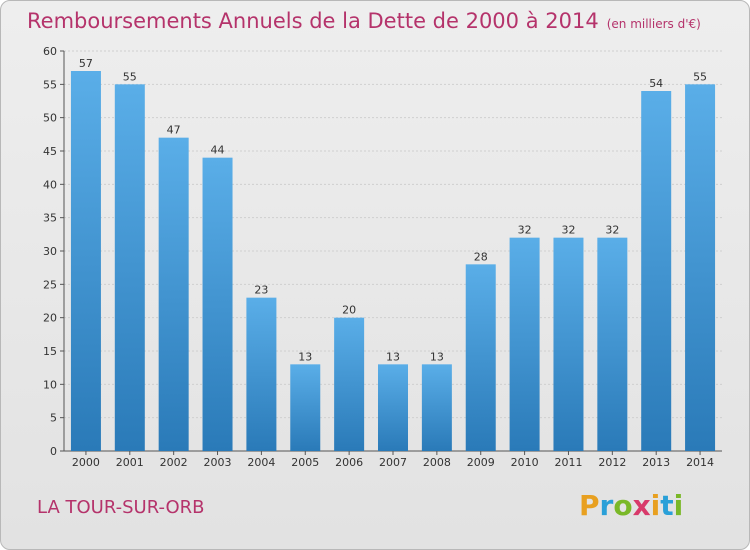  I want to click on y-tick-label: 55, so click(50, 84).